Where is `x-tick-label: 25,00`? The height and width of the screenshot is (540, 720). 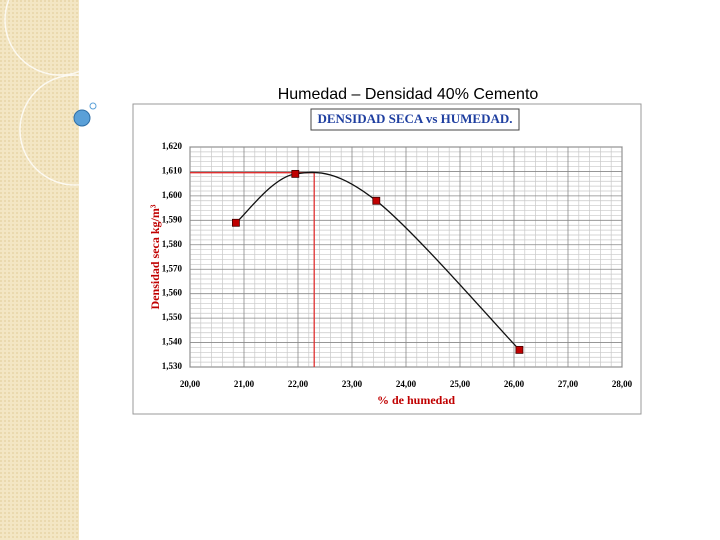 x-tick-label: 25,00 is located at coordinates (460, 384).